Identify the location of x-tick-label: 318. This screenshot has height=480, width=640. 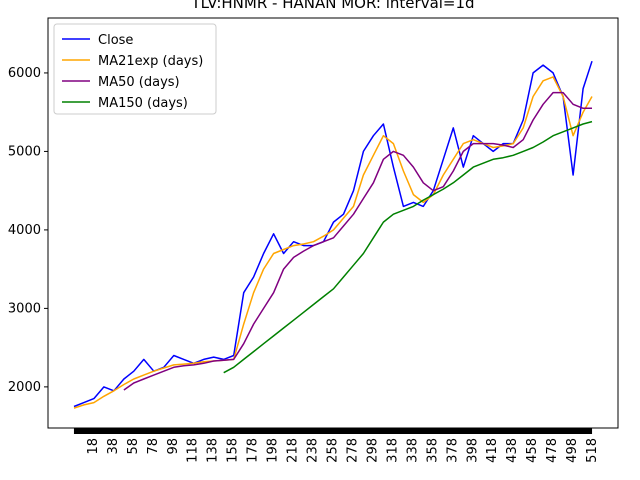
(392, 450).